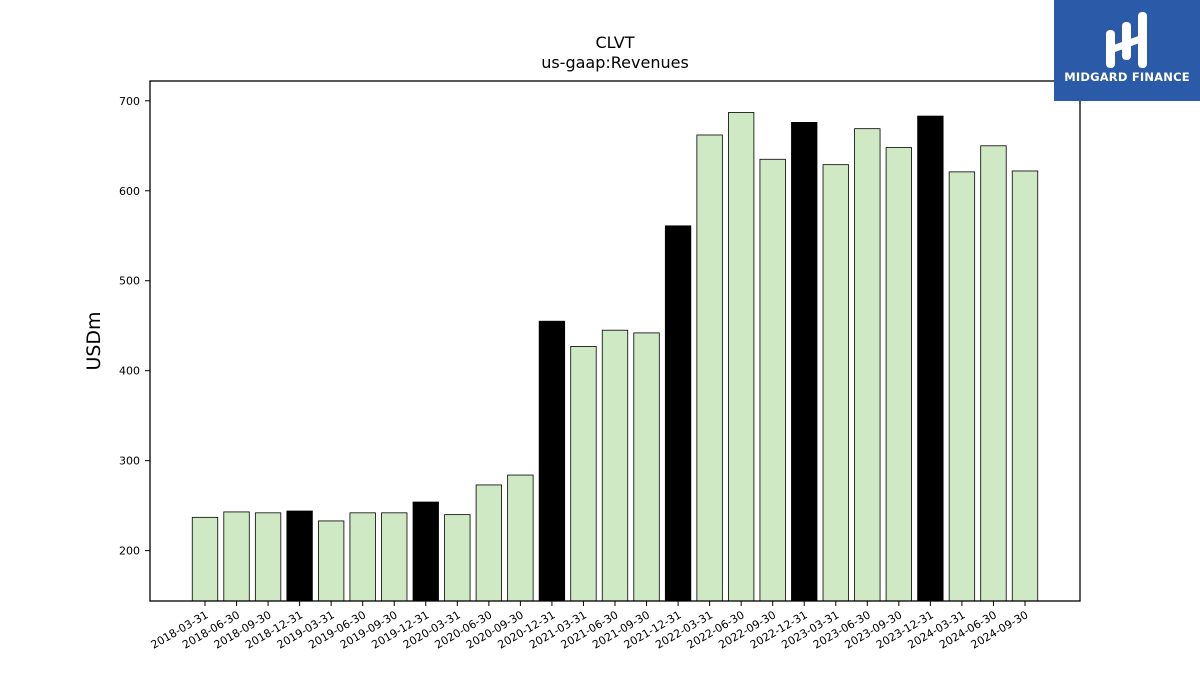 The image size is (1200, 675). What do you see at coordinates (615, 62) in the screenshot?
I see `chart-subtitle: us-gaap:Revenues` at bounding box center [615, 62].